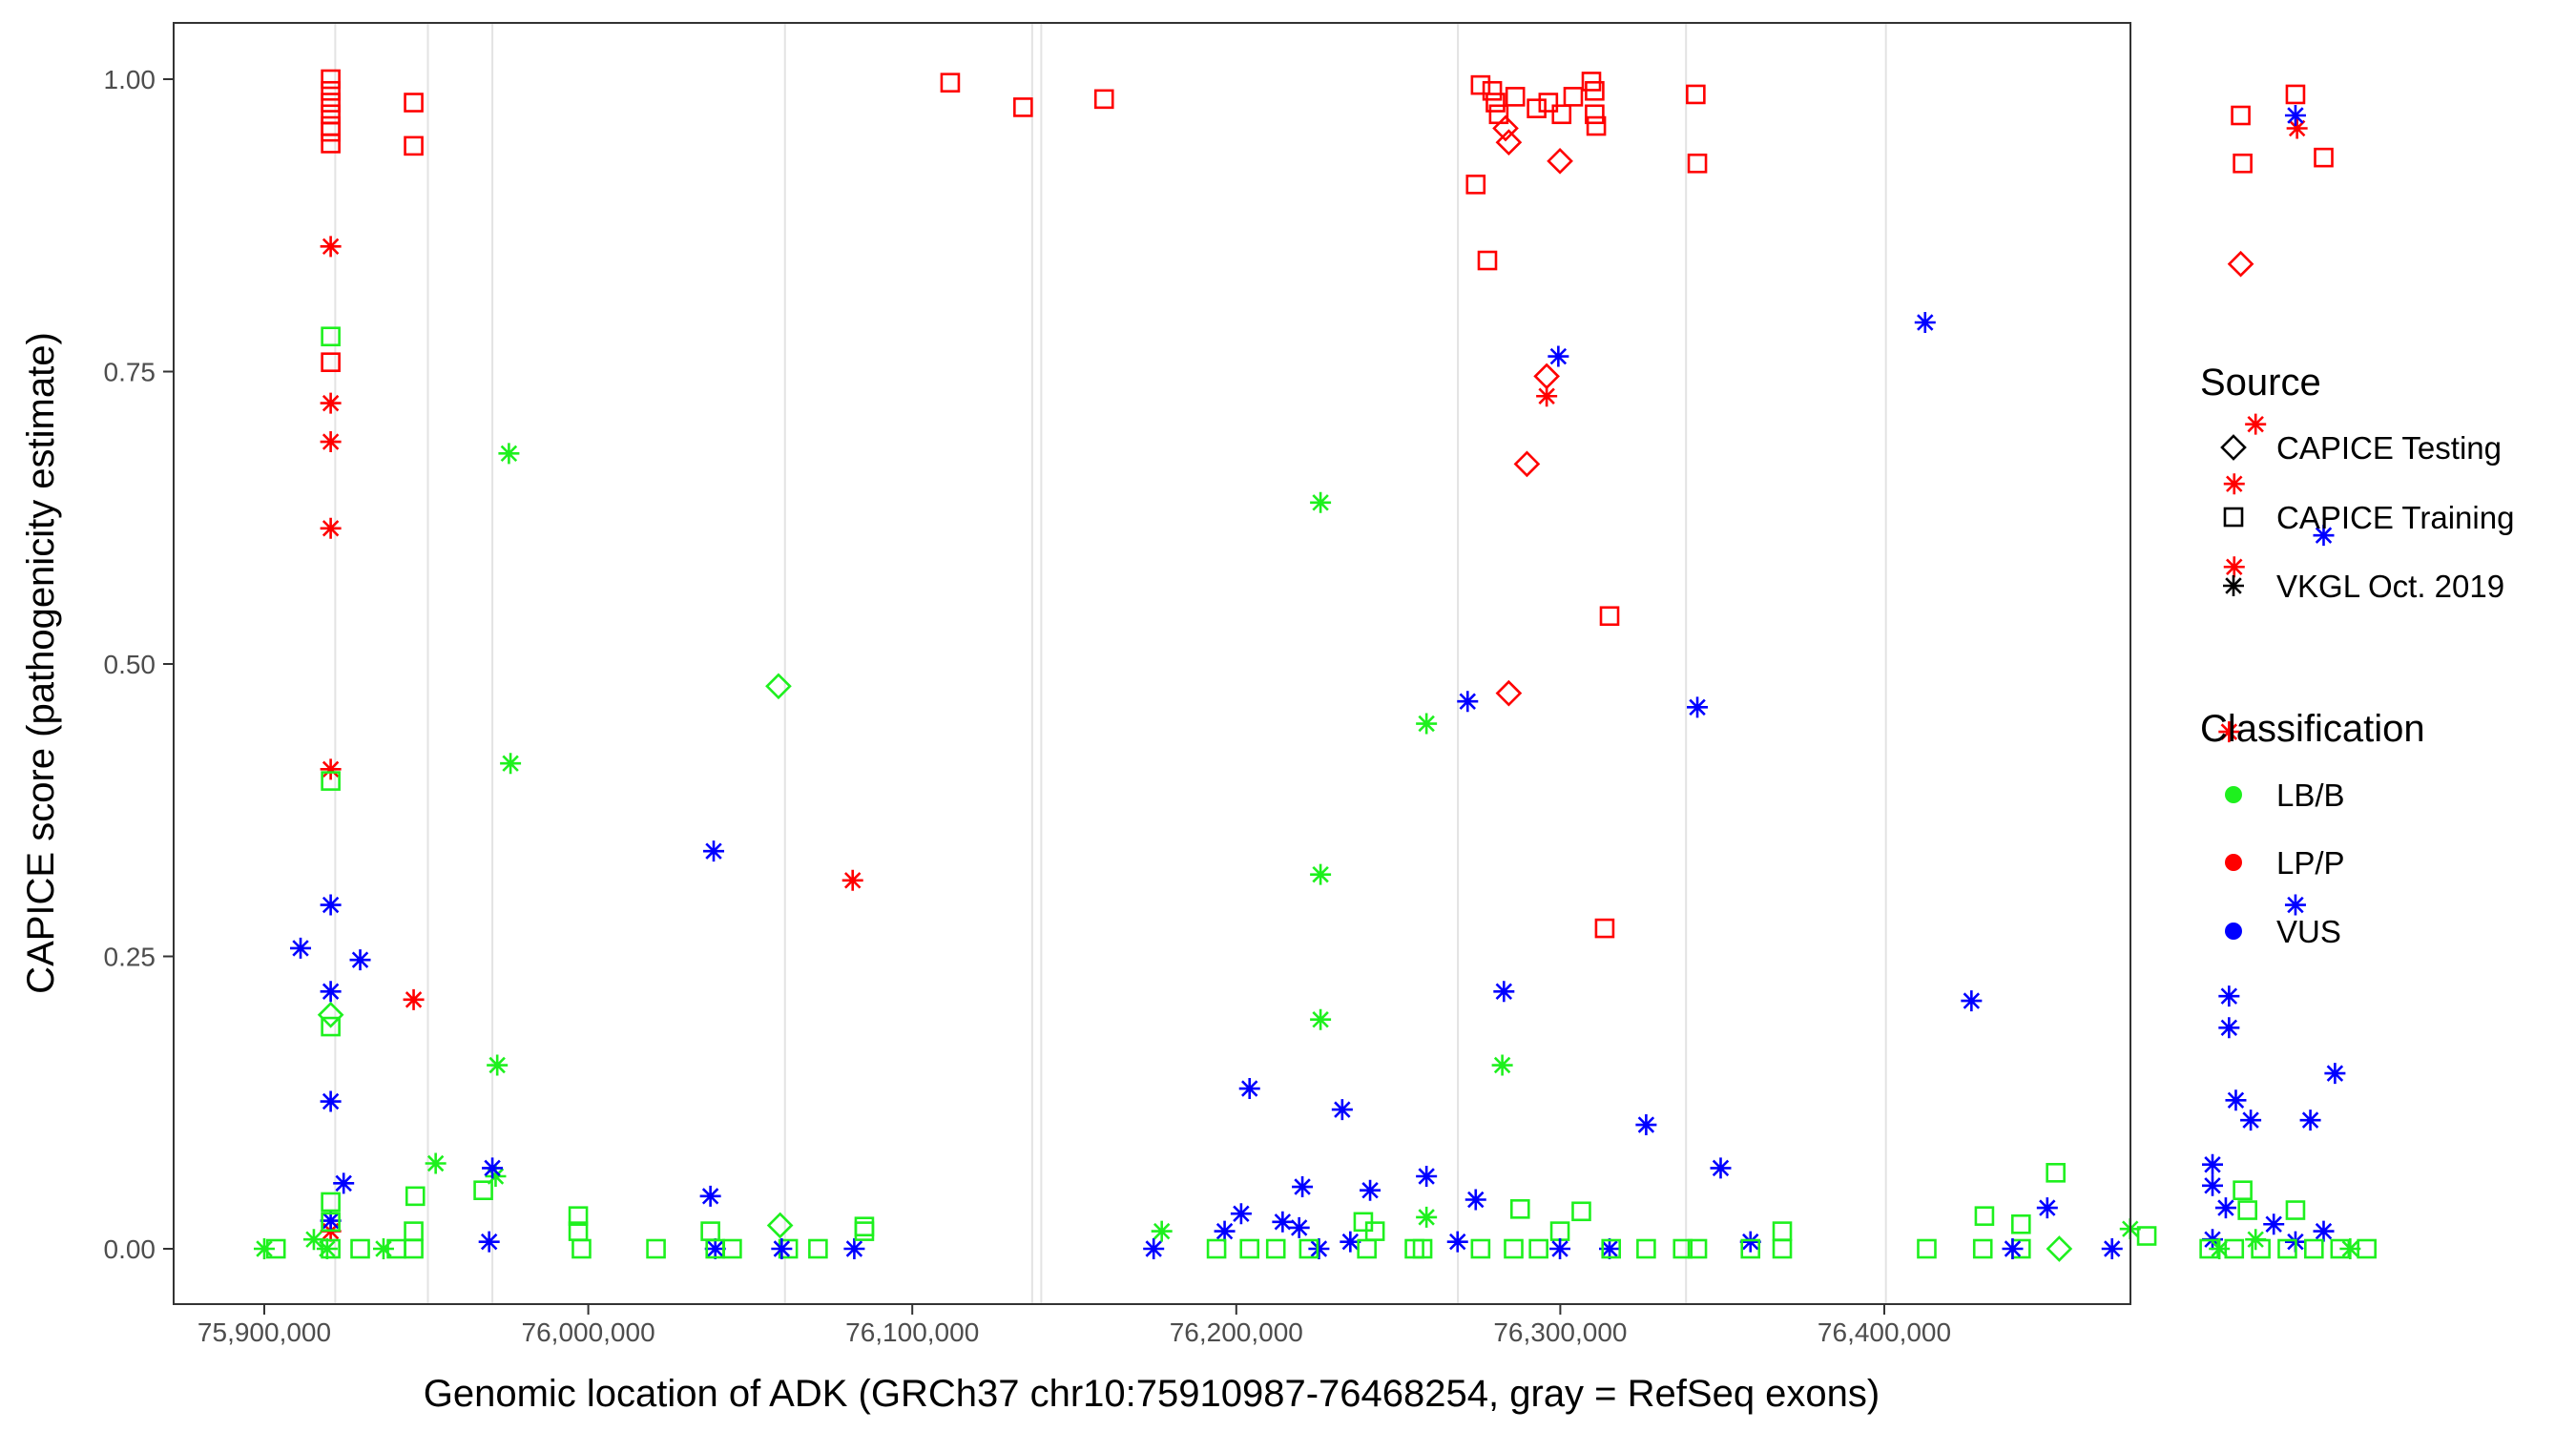  I want to click on x-tick-label: 76,400,000, so click(1884, 1332).